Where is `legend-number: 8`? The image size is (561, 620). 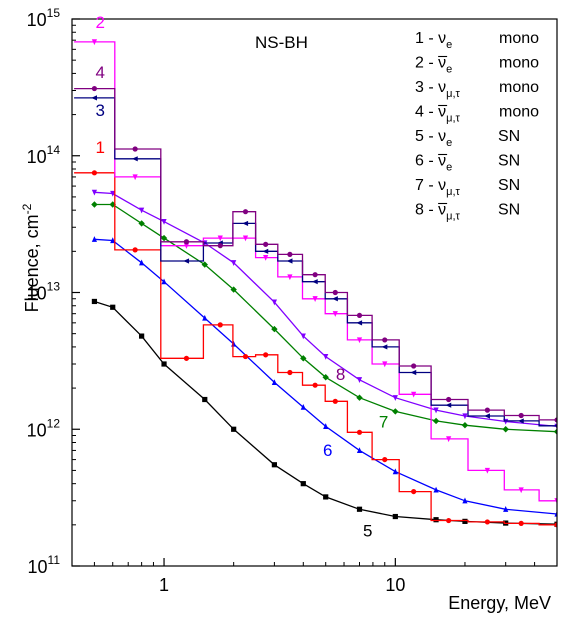
legend-number: 8 is located at coordinates (419, 210).